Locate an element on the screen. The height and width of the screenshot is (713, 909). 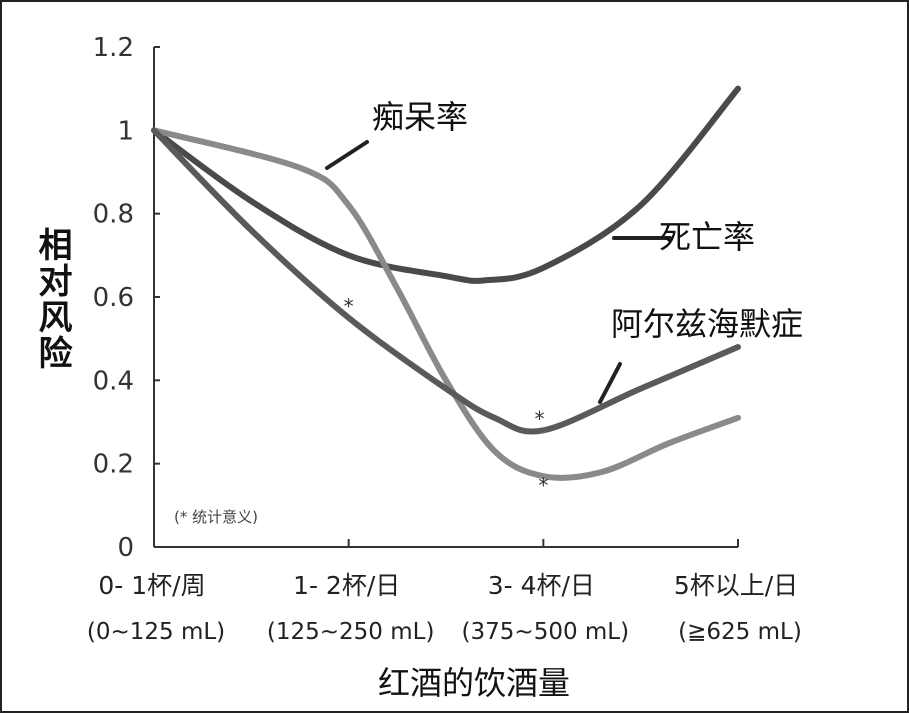
y-axis-title: 相对风险 is located at coordinates (52, 299).